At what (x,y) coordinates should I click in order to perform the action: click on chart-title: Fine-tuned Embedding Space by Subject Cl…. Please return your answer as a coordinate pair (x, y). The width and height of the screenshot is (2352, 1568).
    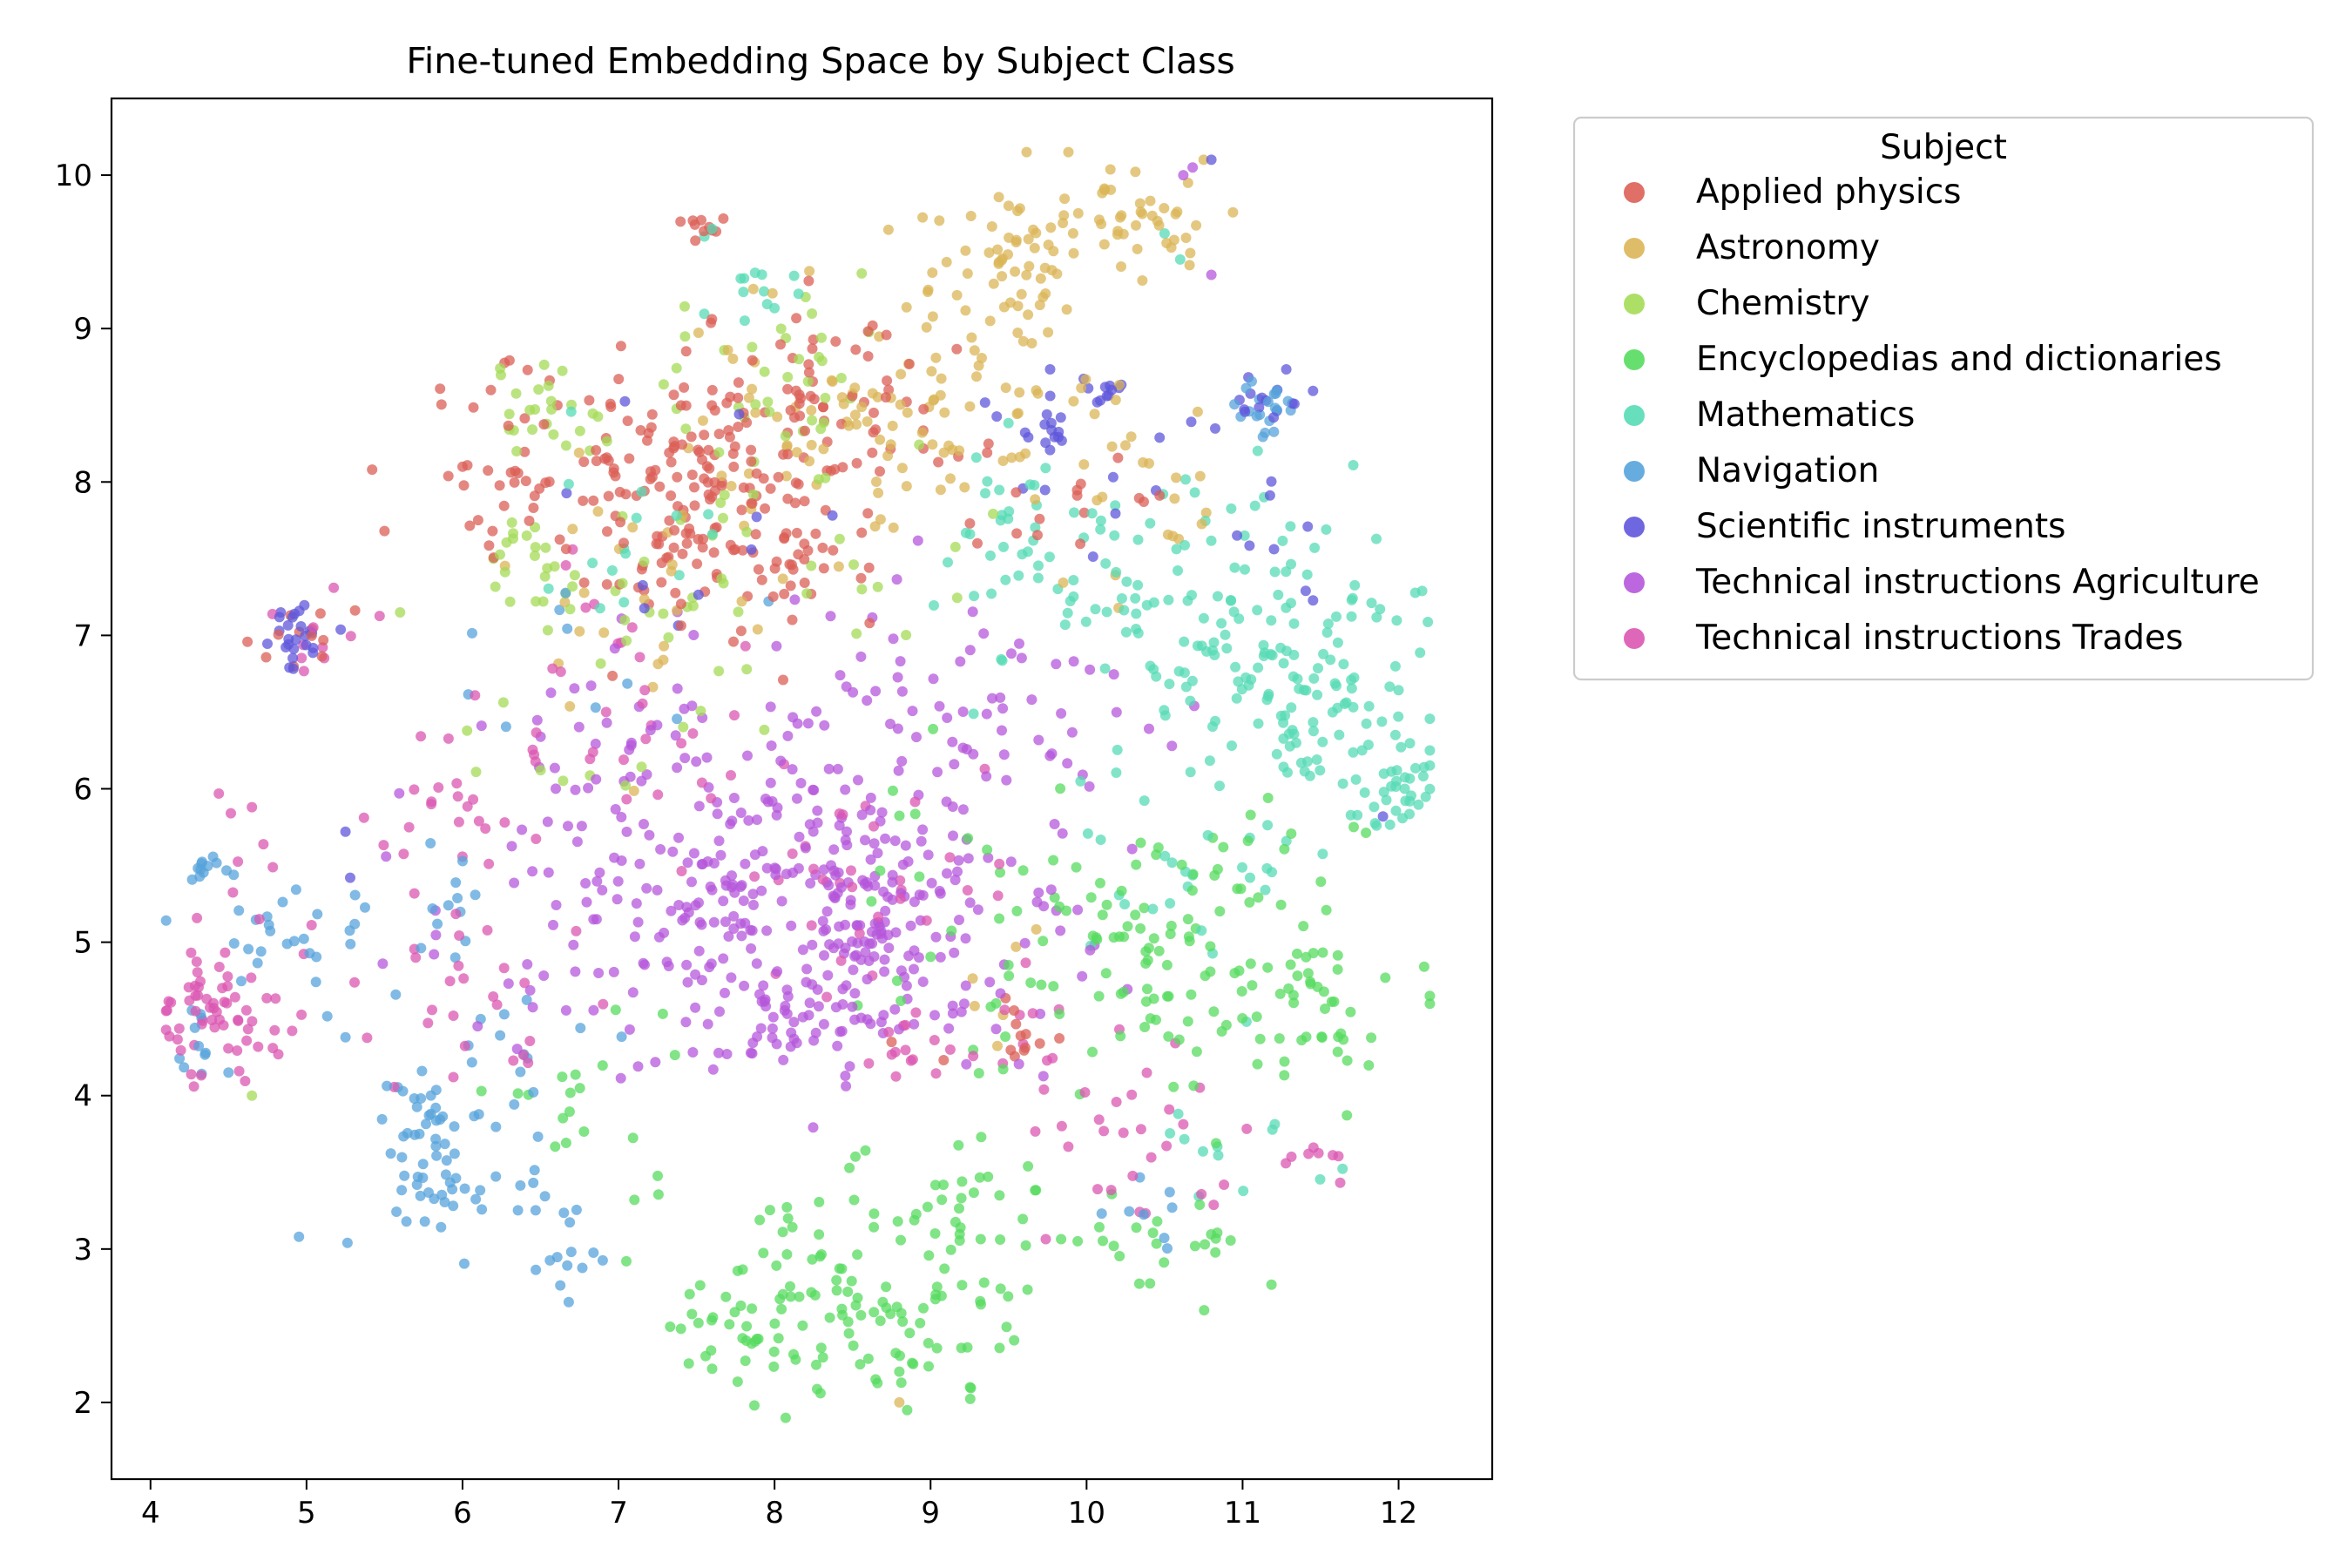
    Looking at the image, I should click on (820, 61).